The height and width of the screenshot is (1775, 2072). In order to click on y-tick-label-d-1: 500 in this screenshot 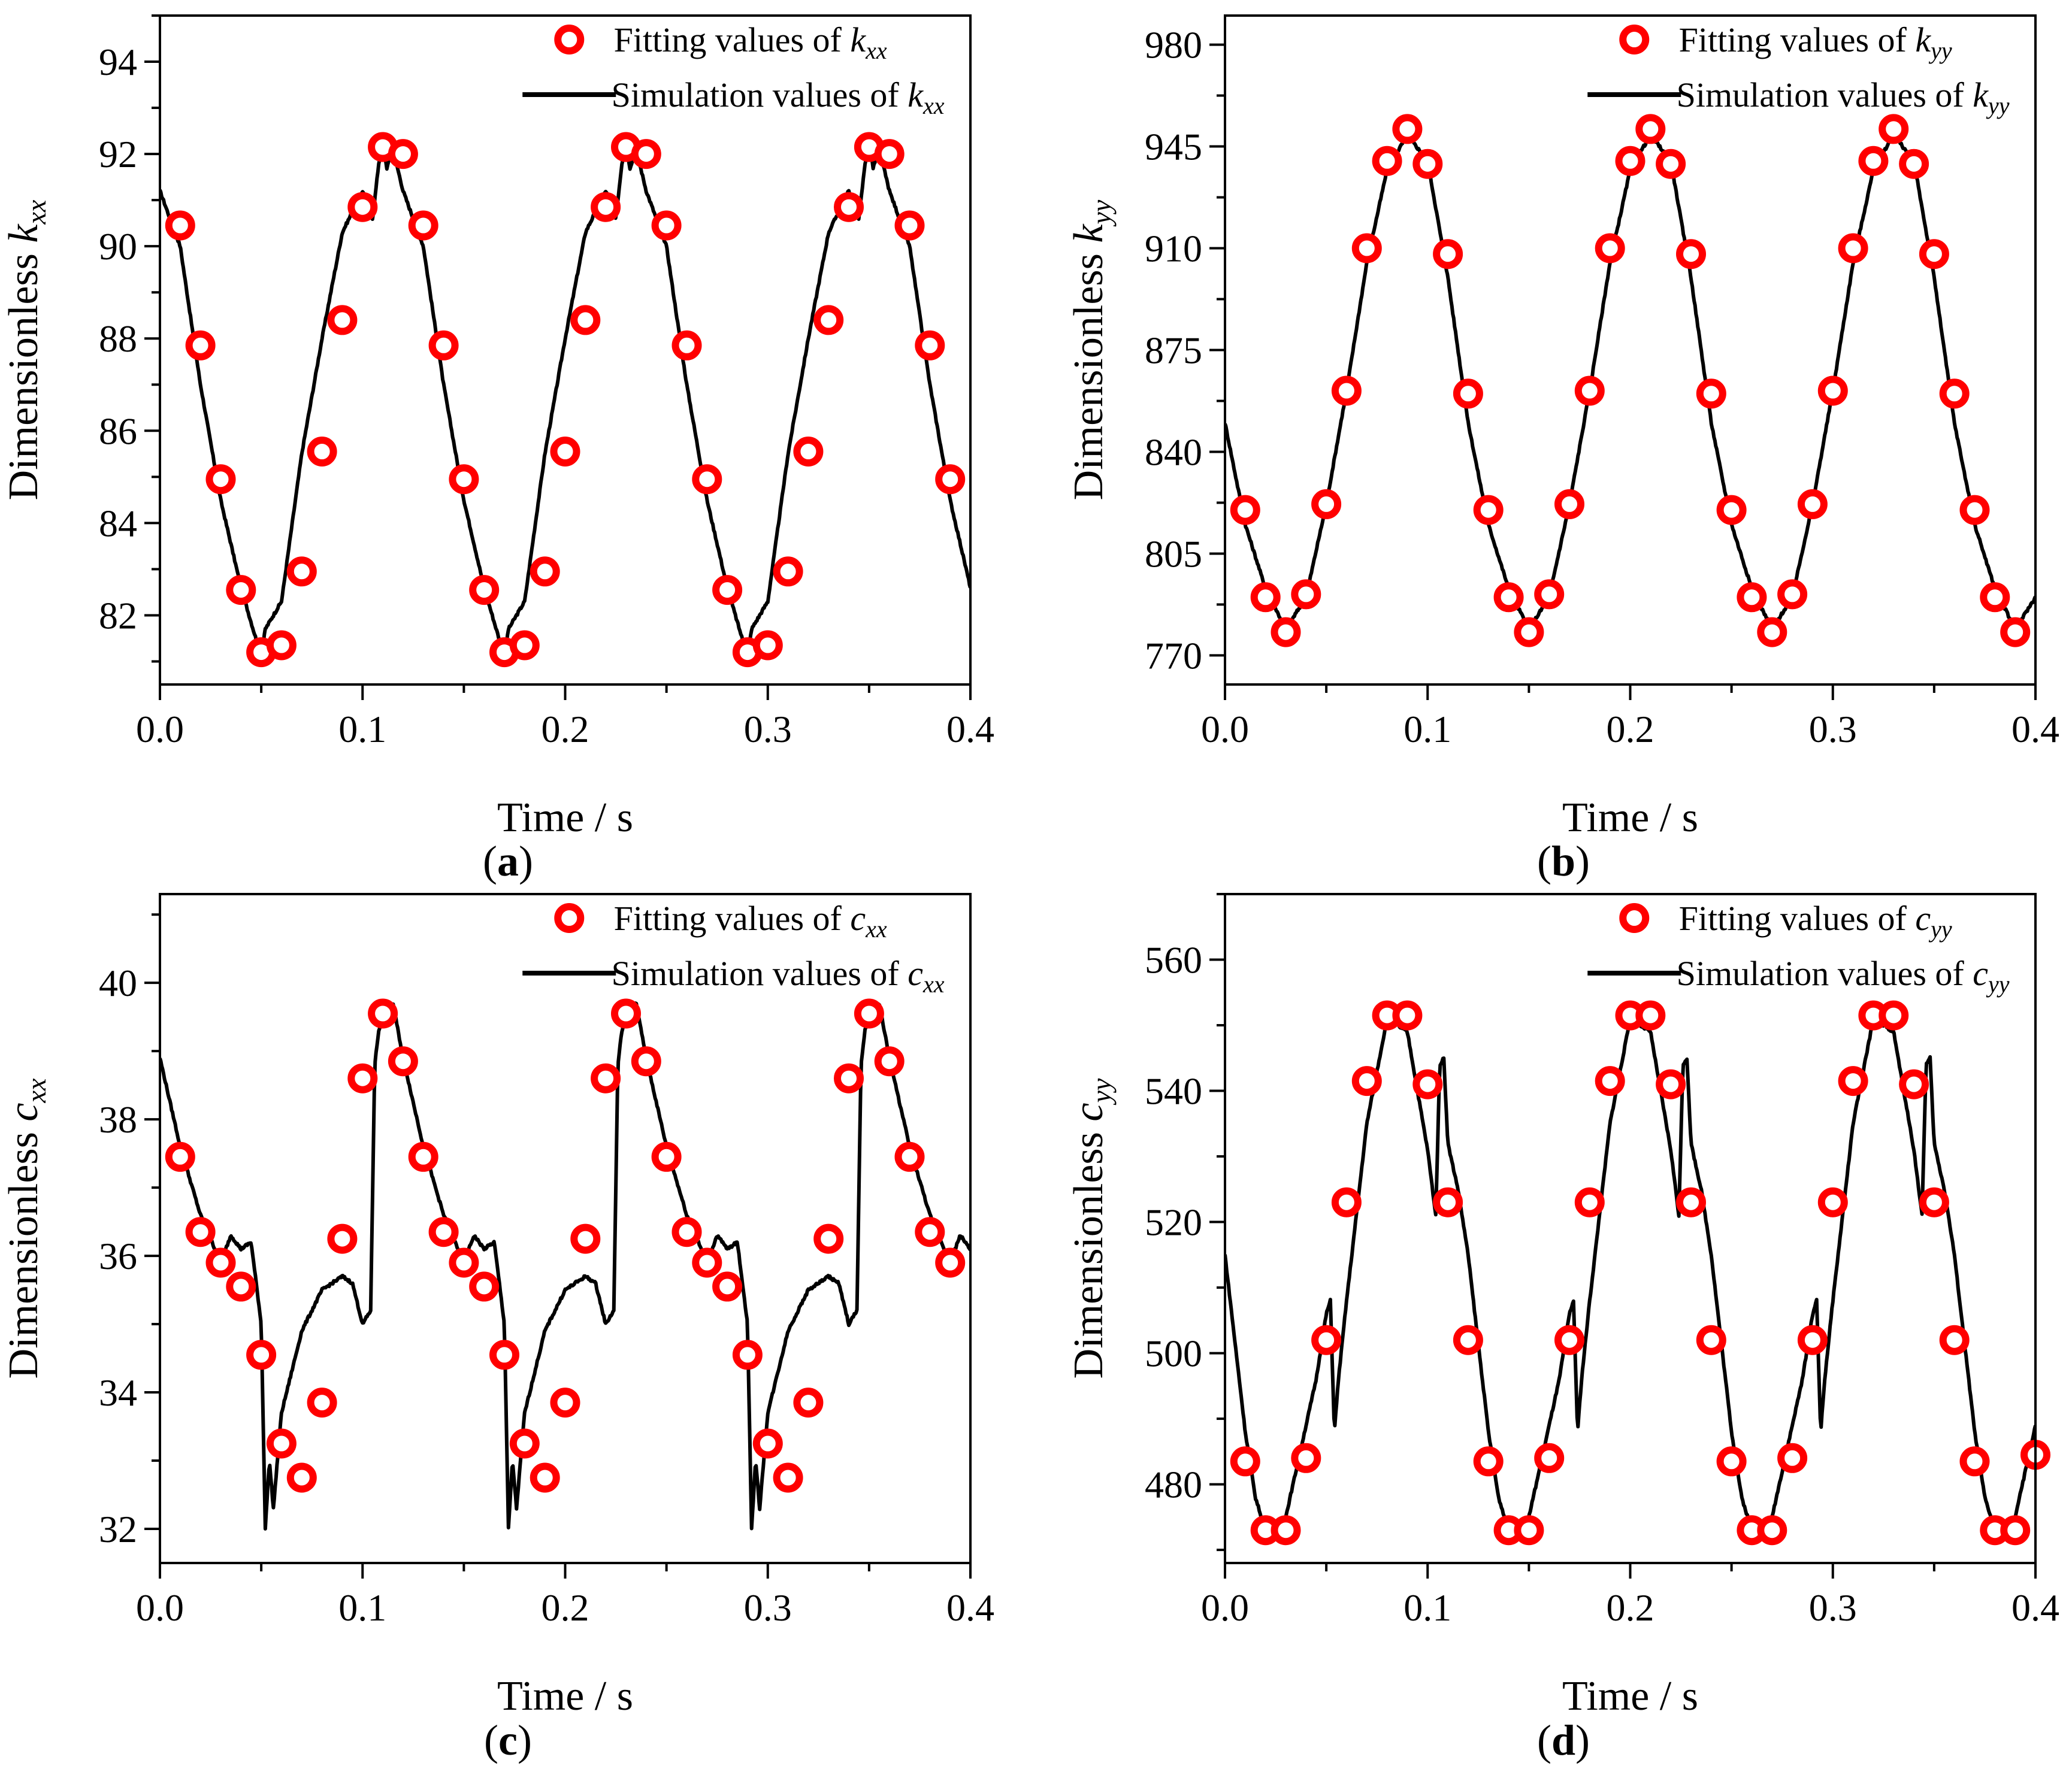, I will do `click(1173, 1353)`.